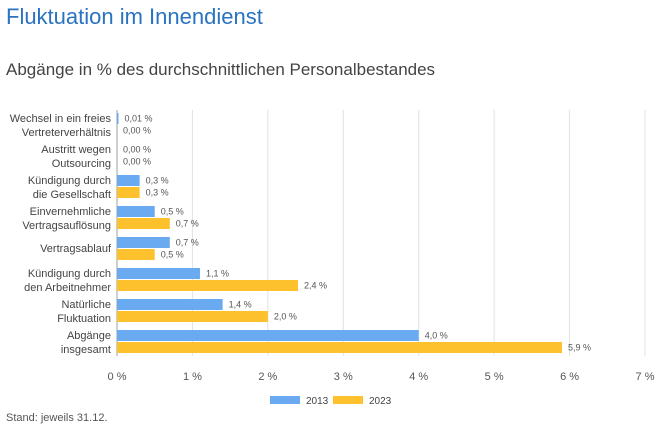 This screenshot has width=660, height=435. I want to click on category-label: Einvernehmliche, so click(70, 212).